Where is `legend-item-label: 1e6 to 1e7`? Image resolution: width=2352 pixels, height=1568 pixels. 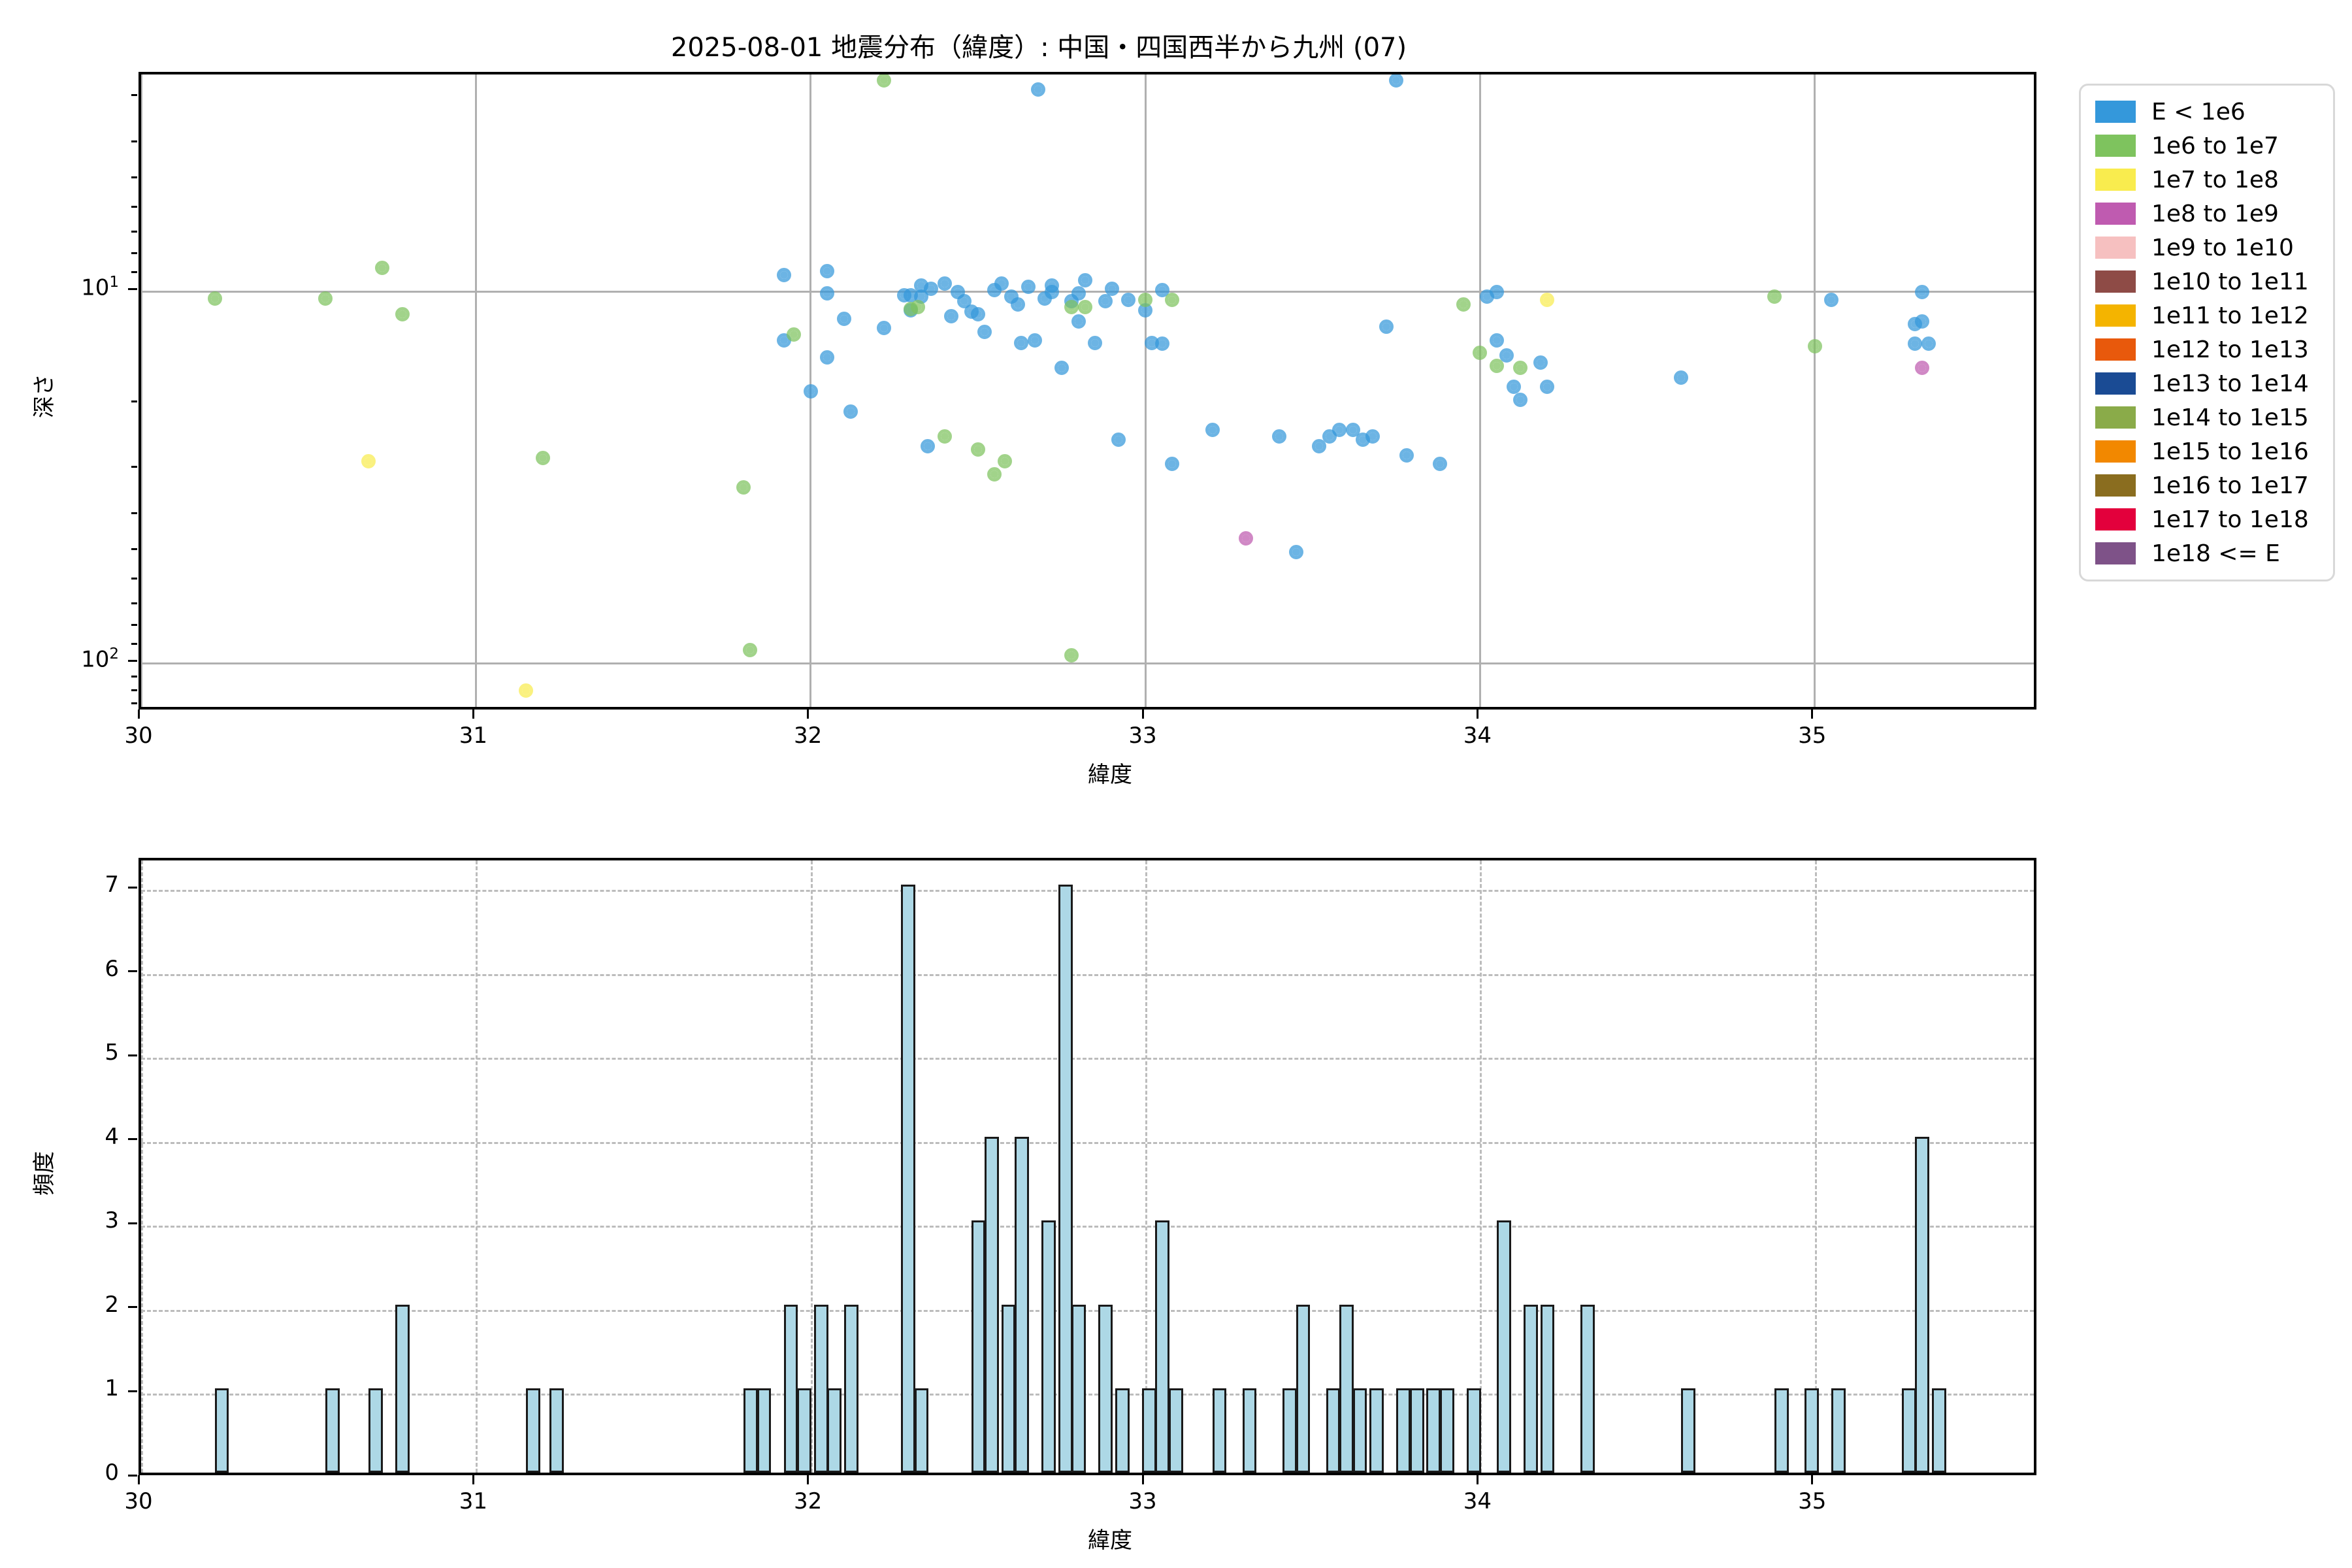
legend-item-label: 1e6 to 1e7 is located at coordinates (2215, 145).